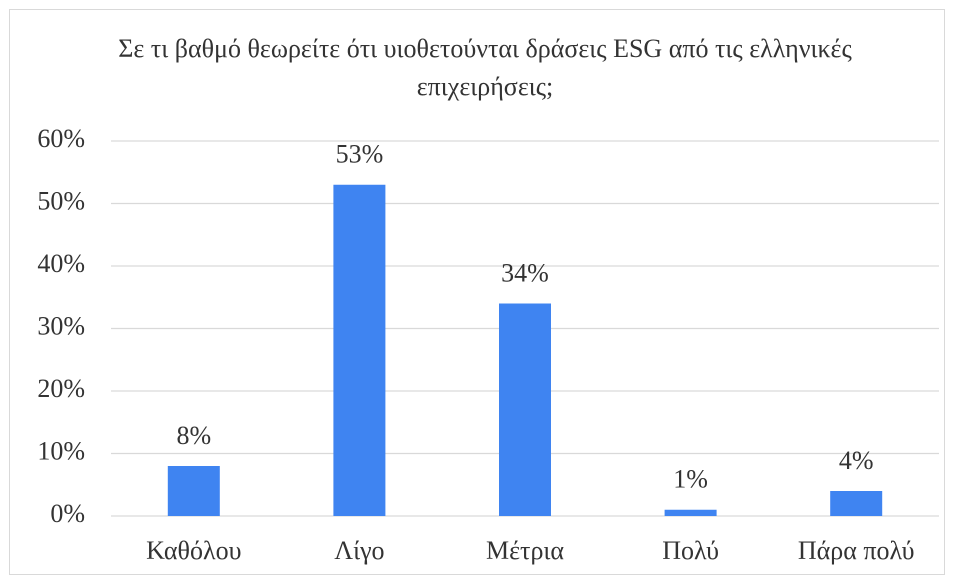 The height and width of the screenshot is (580, 956). I want to click on data-label: 53%, so click(360, 154).